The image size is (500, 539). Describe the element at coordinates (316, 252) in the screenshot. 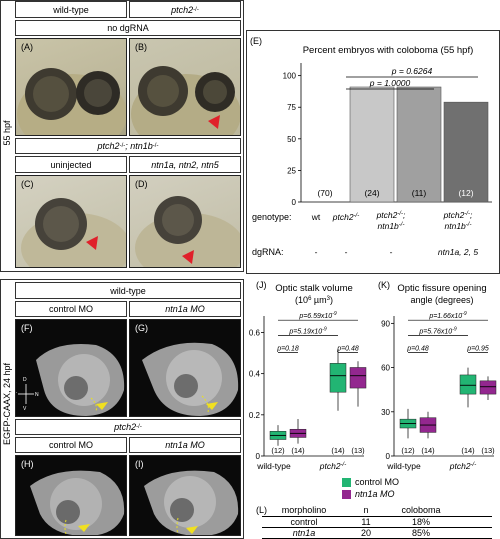

I see `dgrna-1: -` at that location.